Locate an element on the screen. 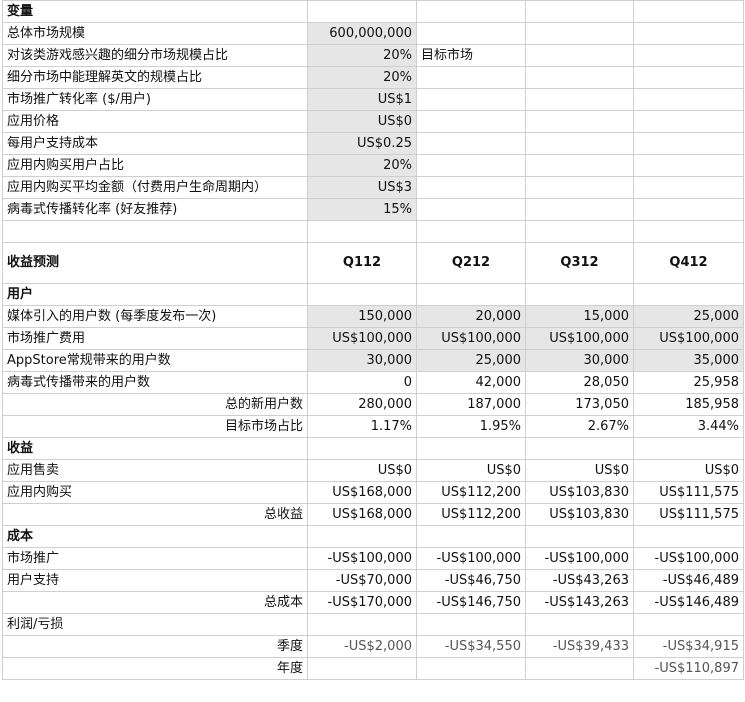 The image size is (745, 702). variable-value: 600,000,000 is located at coordinates (362, 33).